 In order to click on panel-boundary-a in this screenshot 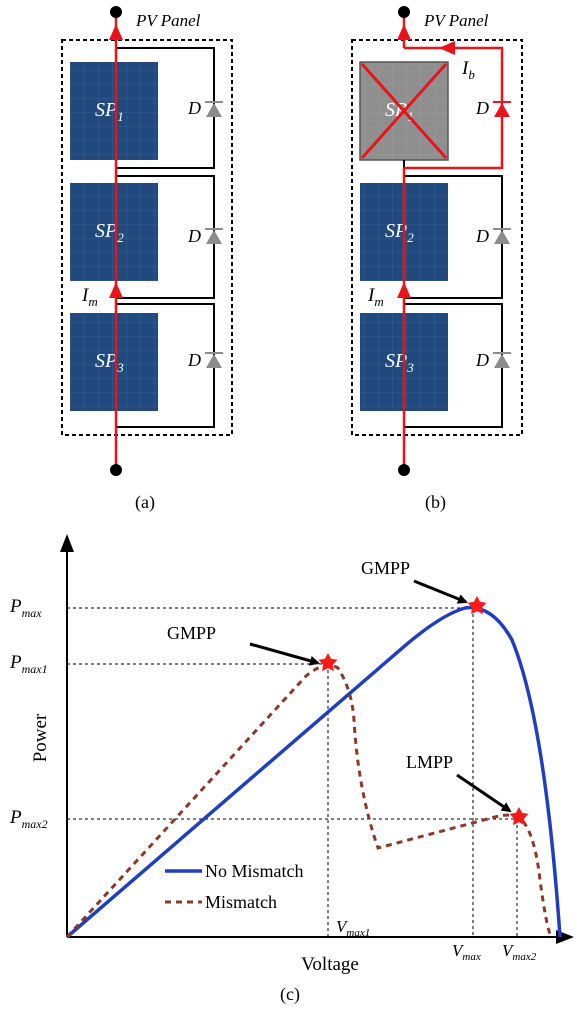, I will do `click(147, 237)`.